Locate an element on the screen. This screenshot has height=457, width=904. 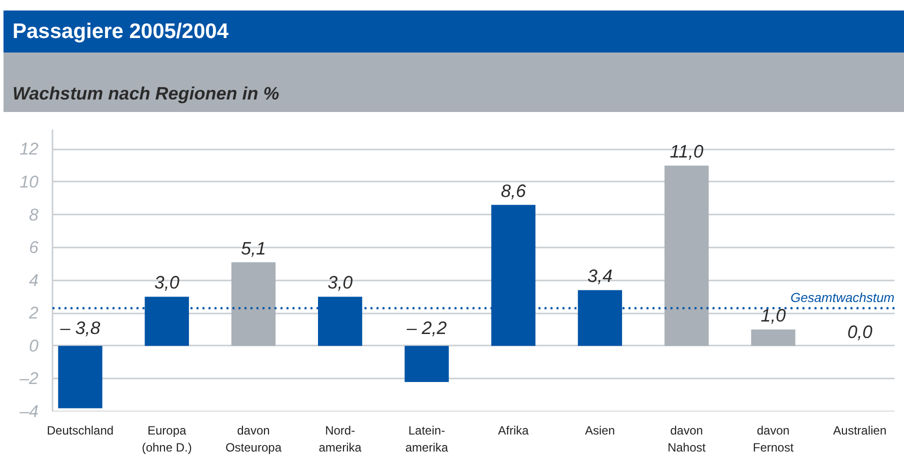
chart-title: Passagiere 2005/2004 is located at coordinates (120, 31).